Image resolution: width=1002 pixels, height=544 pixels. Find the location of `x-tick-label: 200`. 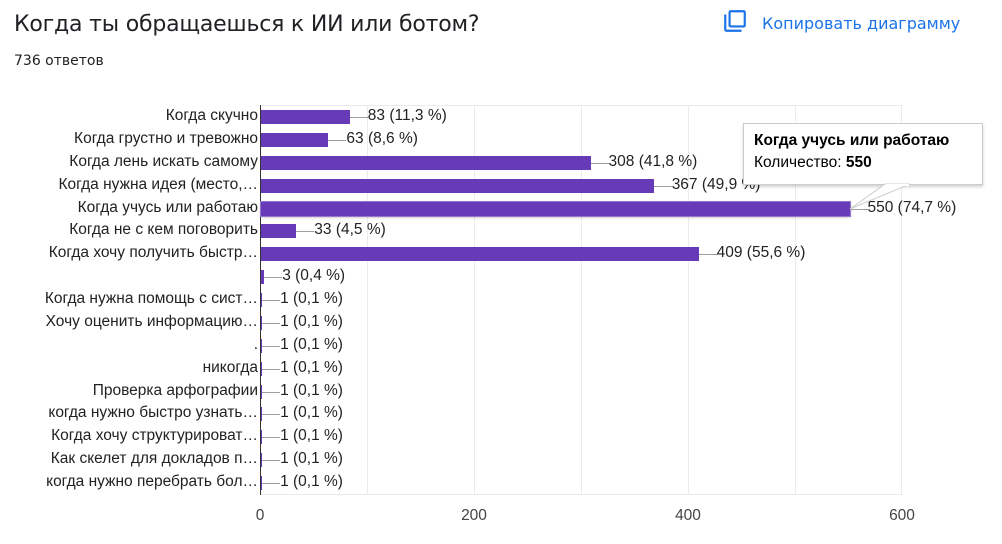

x-tick-label: 200 is located at coordinates (474, 515).